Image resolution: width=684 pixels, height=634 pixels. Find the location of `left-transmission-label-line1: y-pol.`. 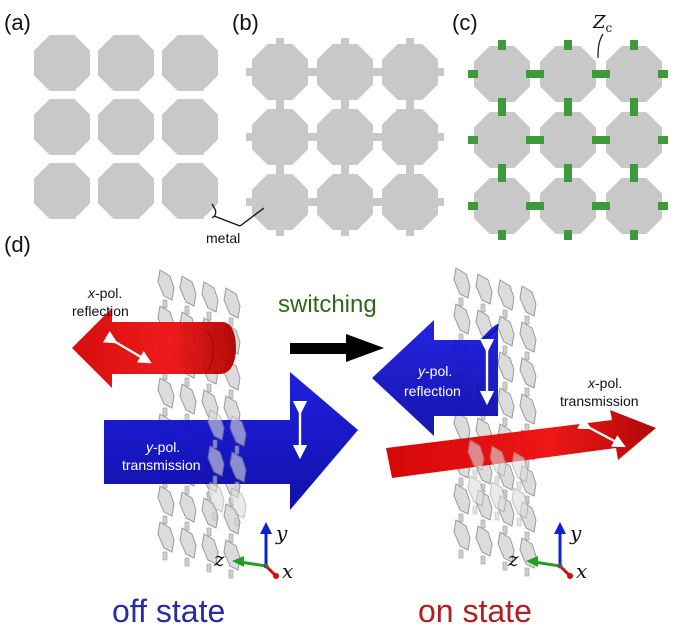

left-transmission-label-line1: y-pol. is located at coordinates (162, 447).